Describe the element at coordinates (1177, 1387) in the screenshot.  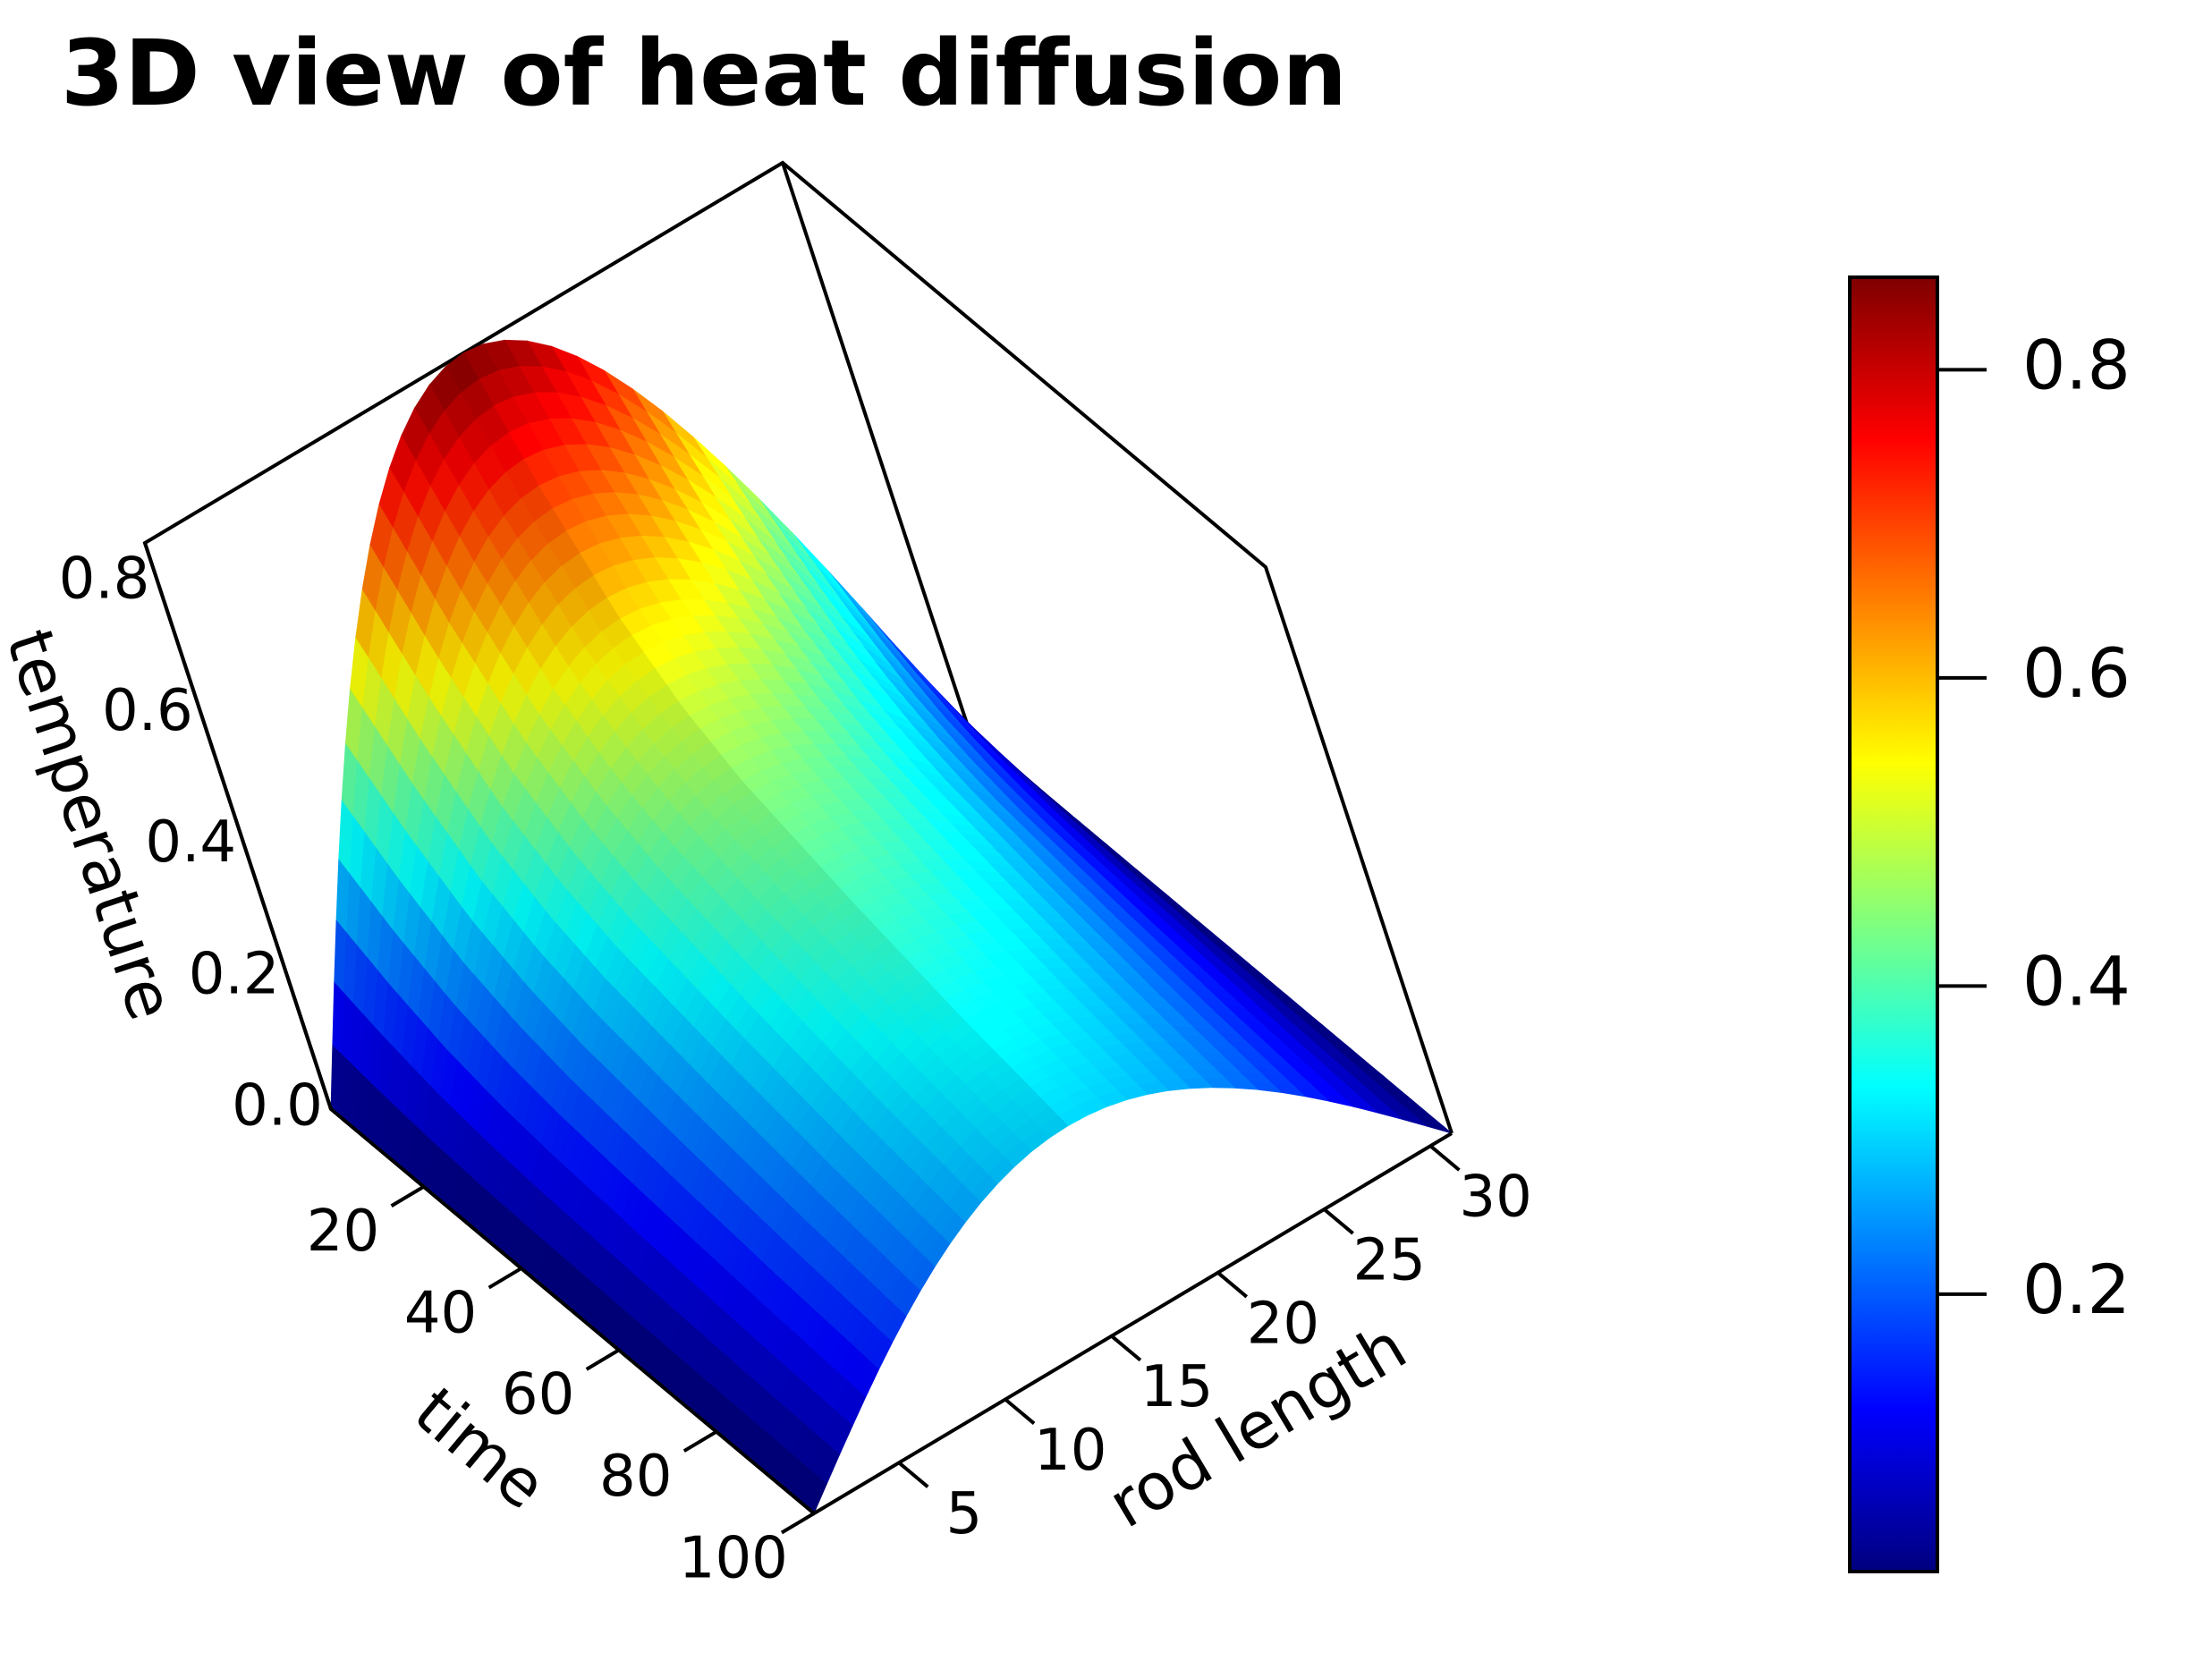
I see `rod-length-axis-tick-label: 15` at that location.